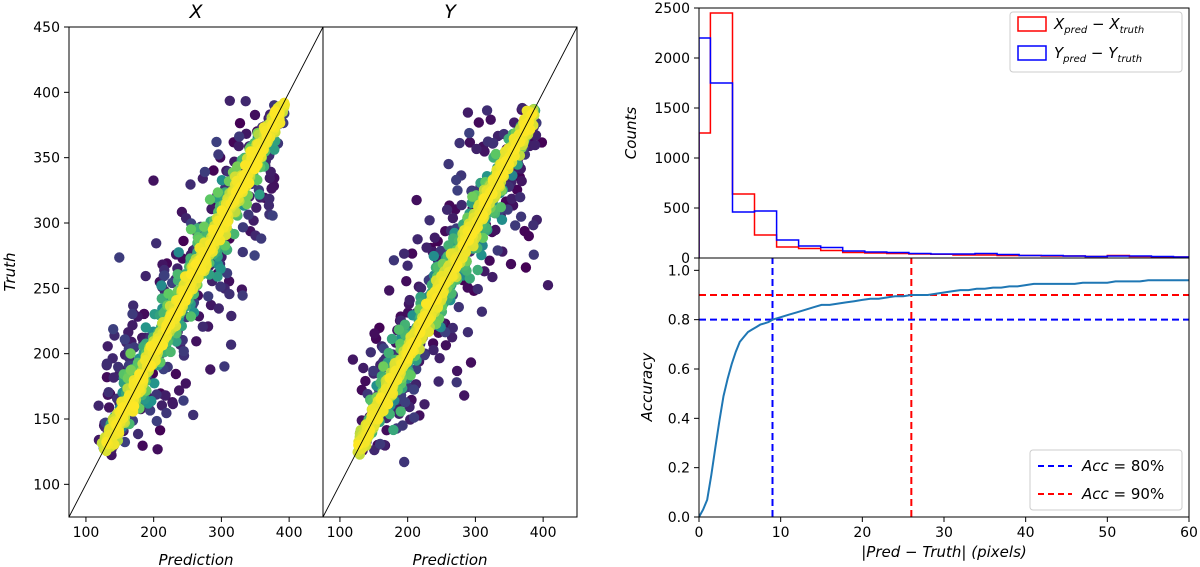  What do you see at coordinates (221, 533) in the screenshot?
I see `x-tick-label: 300` at bounding box center [221, 533].